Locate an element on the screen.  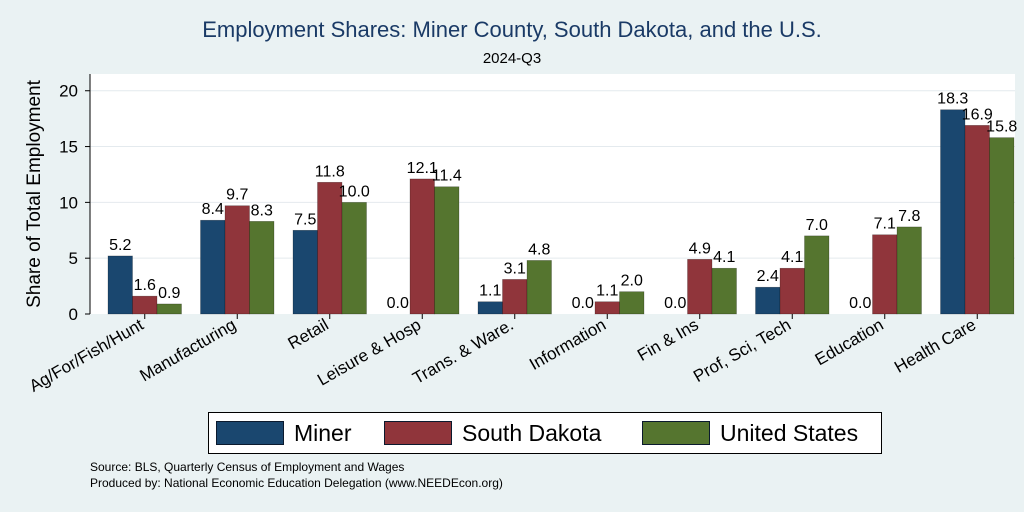
bar-united-states-retail is located at coordinates (354, 258).